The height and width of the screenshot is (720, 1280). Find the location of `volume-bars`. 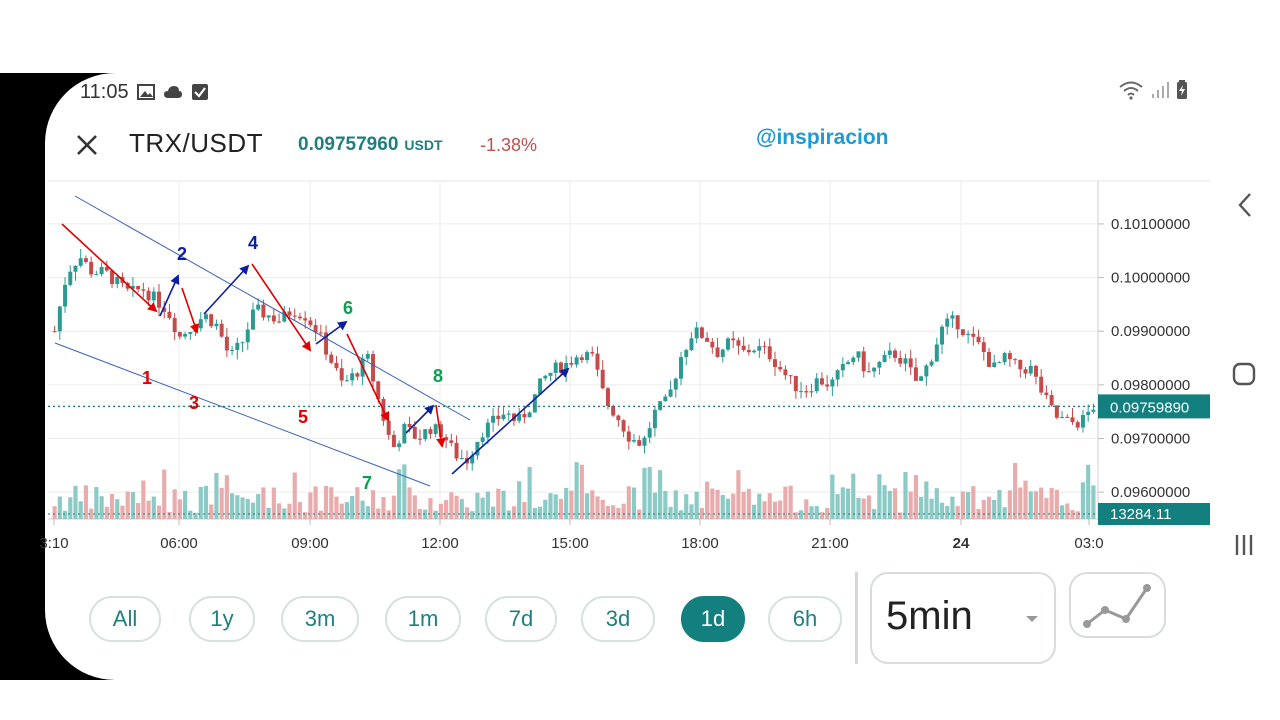

volume-bars is located at coordinates (574, 490).